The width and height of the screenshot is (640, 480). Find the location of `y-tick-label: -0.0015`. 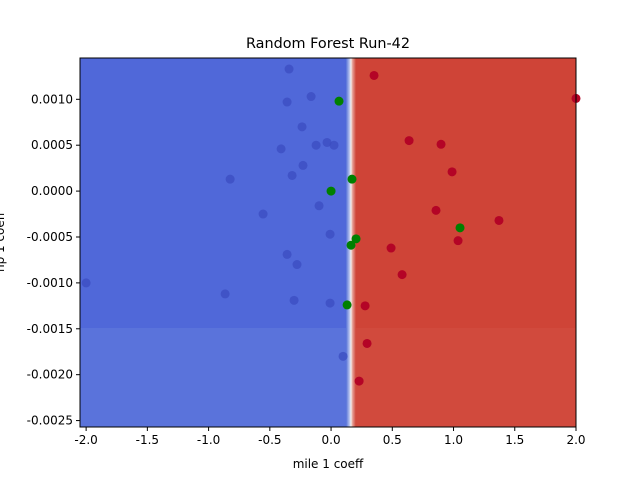

y-tick-label: -0.0015 is located at coordinates (50, 329).